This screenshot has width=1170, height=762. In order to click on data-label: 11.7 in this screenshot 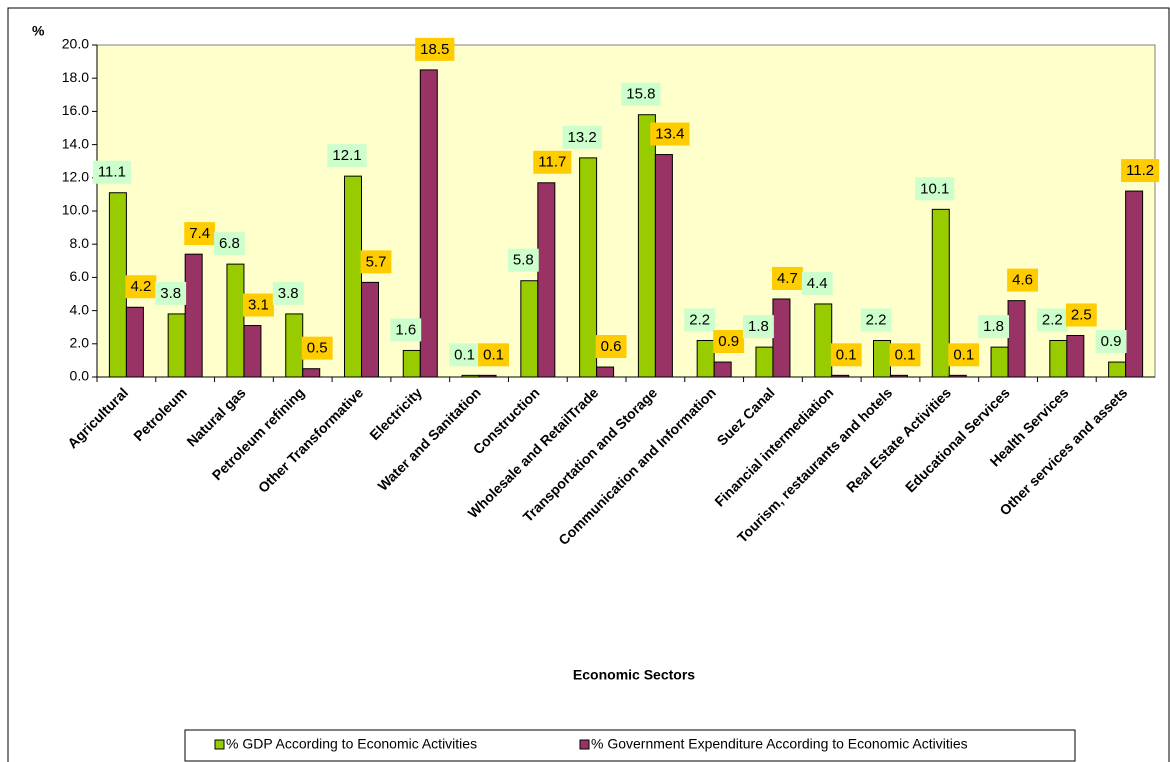, I will do `click(552, 162)`.